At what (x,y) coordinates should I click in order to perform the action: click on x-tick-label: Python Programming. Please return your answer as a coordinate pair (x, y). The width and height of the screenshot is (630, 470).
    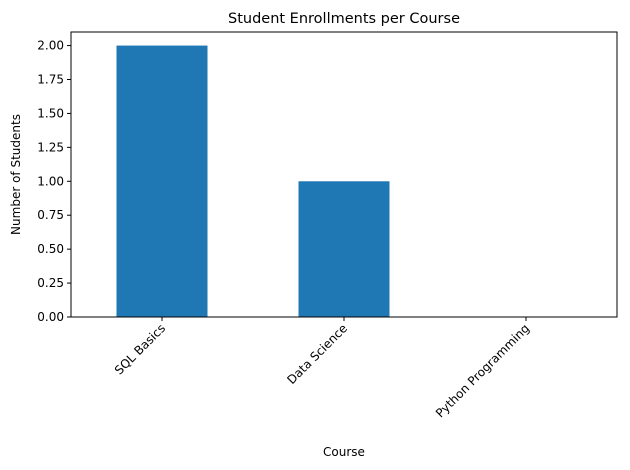
    Looking at the image, I should click on (482, 370).